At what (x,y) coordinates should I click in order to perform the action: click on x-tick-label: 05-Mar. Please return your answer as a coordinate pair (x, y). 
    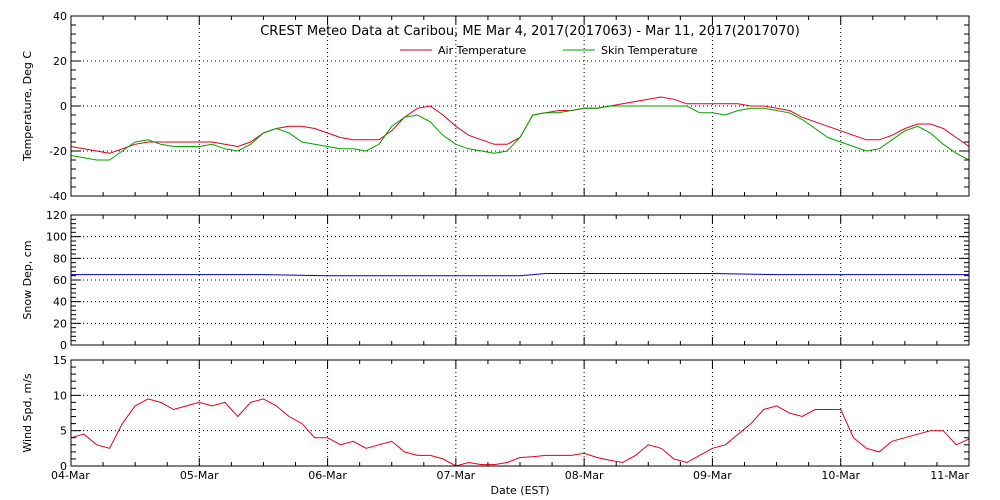
    Looking at the image, I should click on (199, 475).